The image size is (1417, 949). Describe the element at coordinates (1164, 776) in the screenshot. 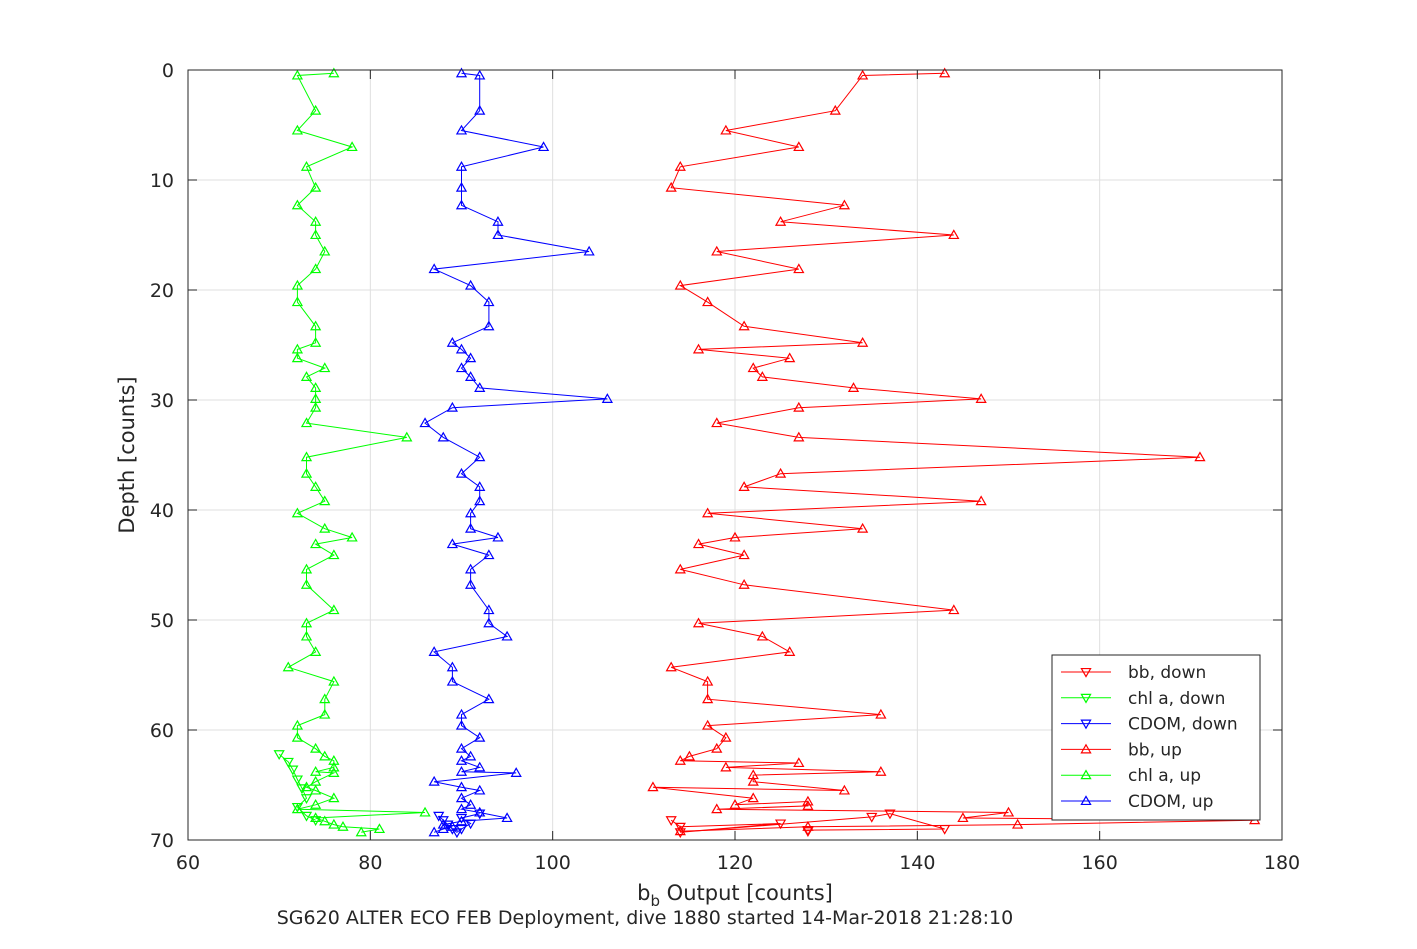

I see `legend-label: chl a, up` at that location.